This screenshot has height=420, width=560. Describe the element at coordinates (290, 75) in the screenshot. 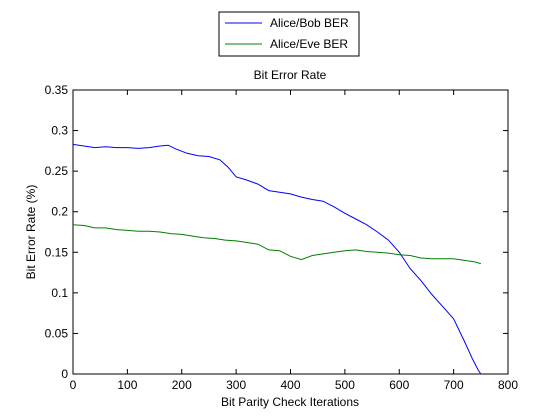

I see `chart-title: Bit Error Rate` at that location.